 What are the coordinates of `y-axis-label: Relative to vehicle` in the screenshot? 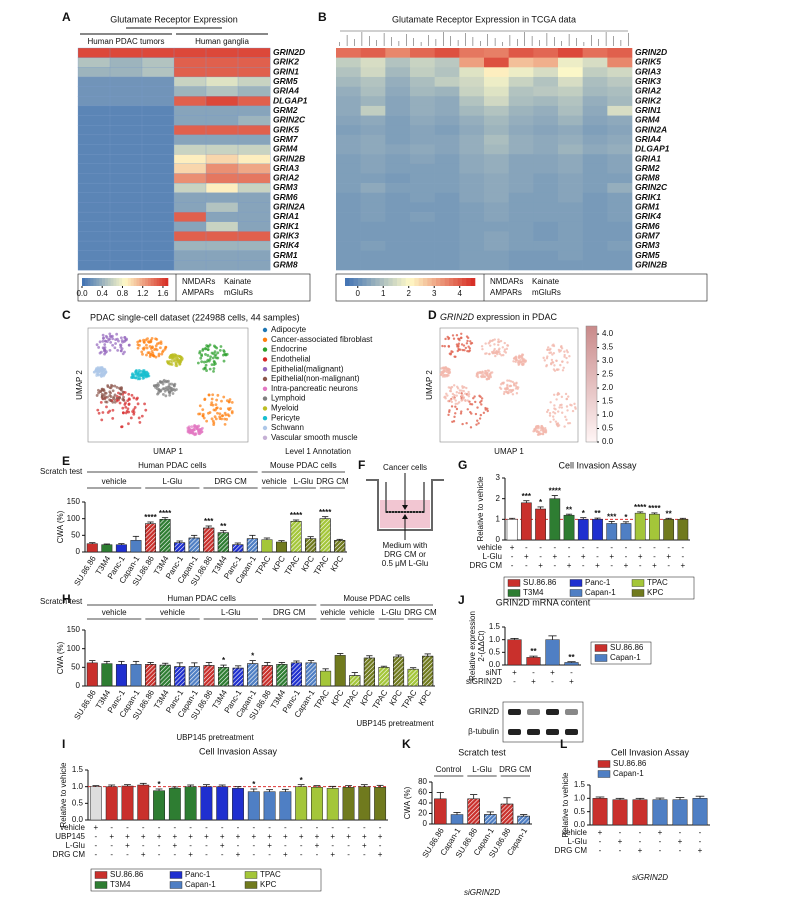 It's located at (480, 508).